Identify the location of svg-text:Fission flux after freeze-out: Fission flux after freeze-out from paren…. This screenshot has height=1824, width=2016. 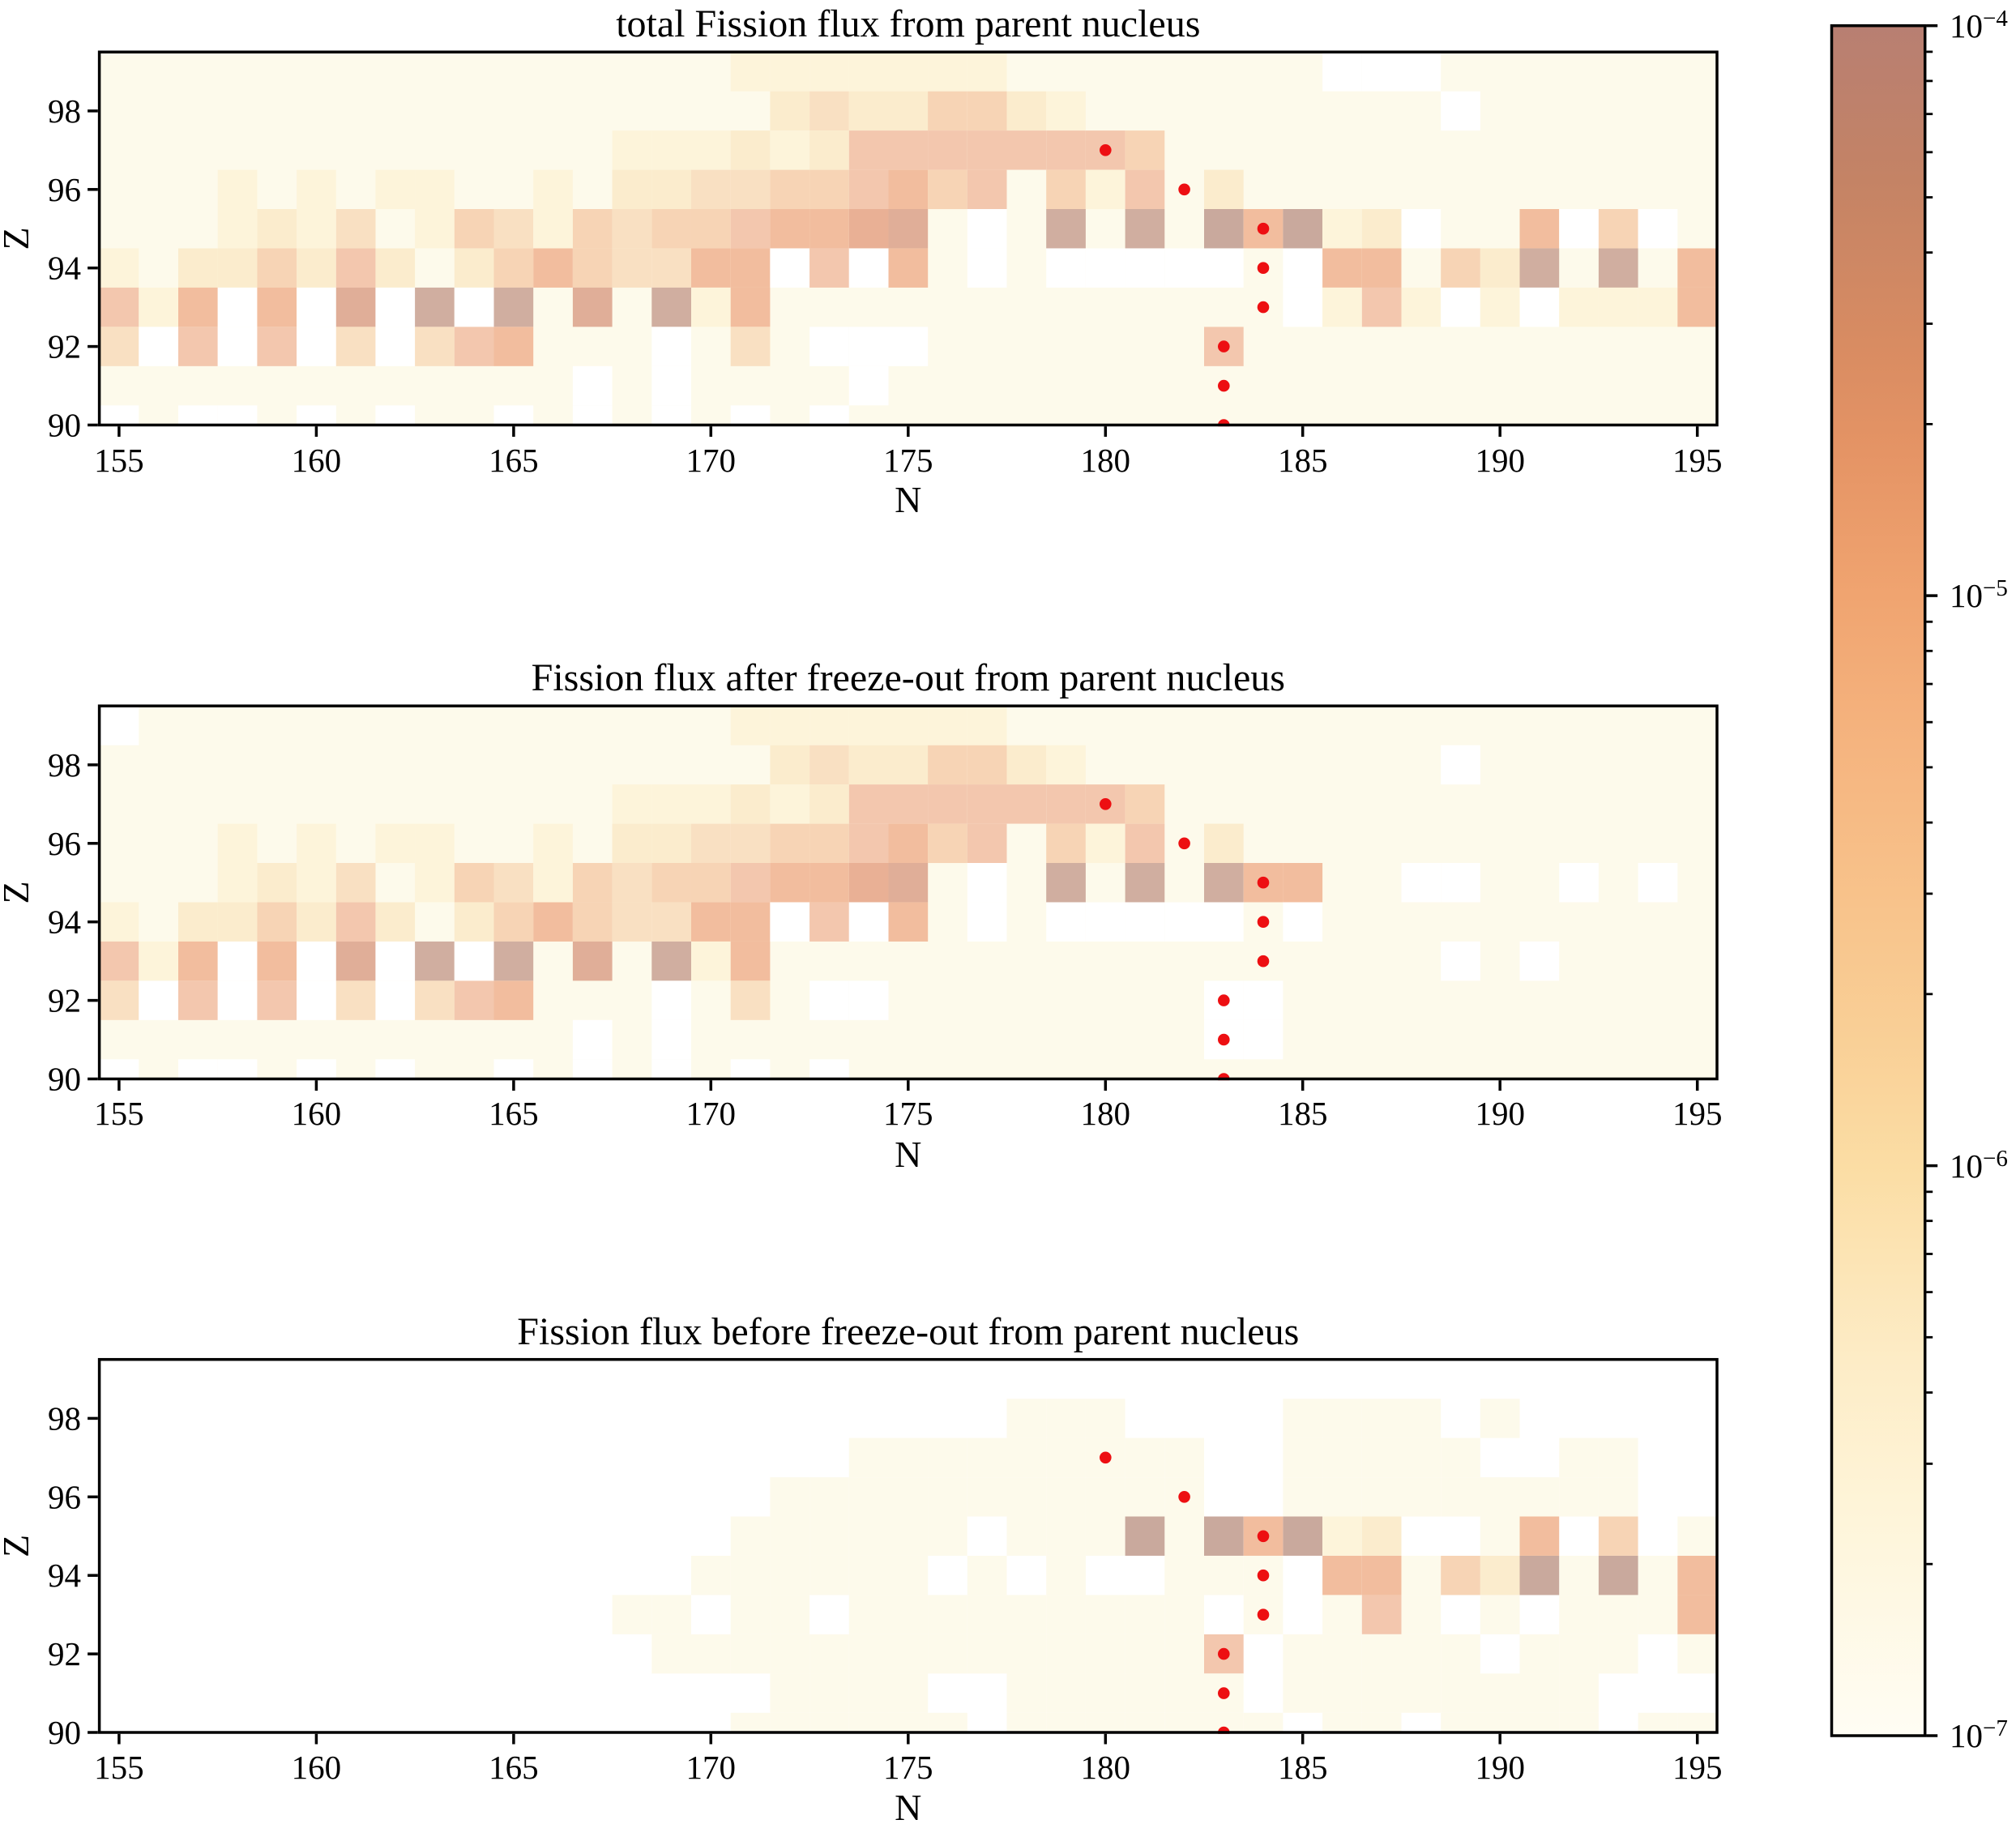
(908, 677).